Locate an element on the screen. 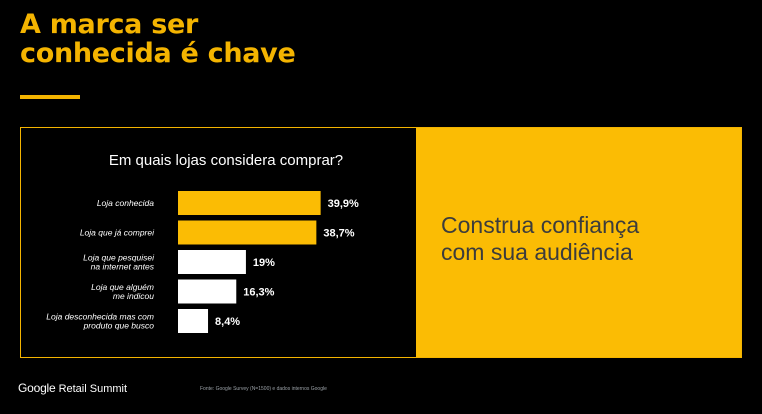 The image size is (762, 414). event-logo: Google Retail Summit is located at coordinates (72, 388).